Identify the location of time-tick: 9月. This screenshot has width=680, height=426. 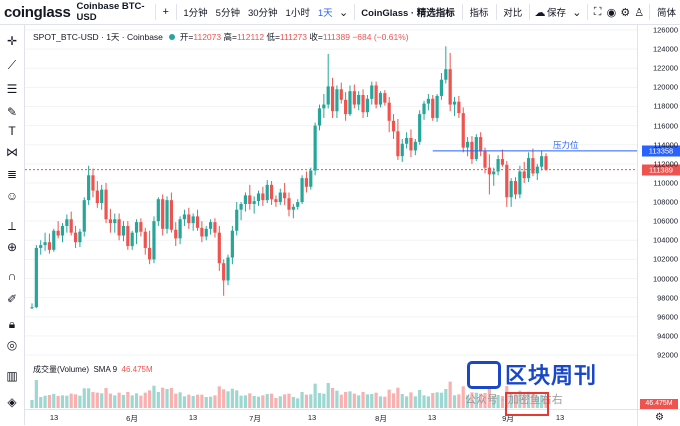
(508, 418).